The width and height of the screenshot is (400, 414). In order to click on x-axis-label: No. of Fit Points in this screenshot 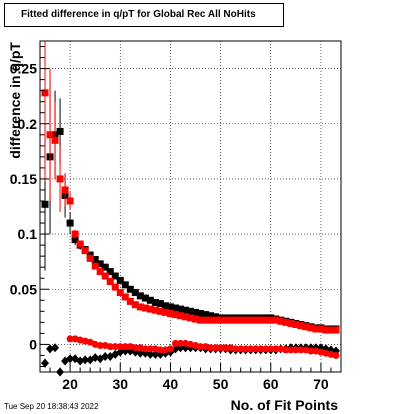, I will do `click(285, 405)`.